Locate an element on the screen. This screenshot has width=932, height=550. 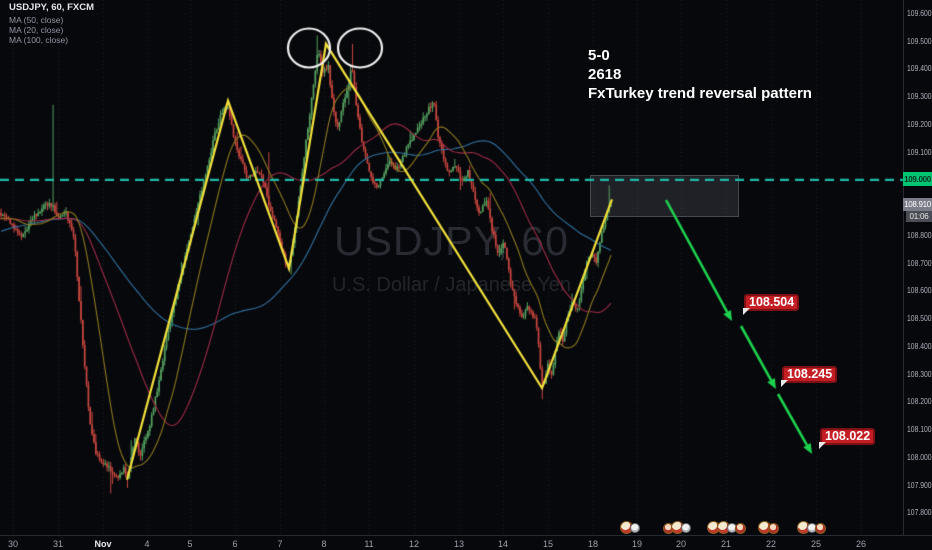
price-tick-label: 109.200 is located at coordinates (919, 124).